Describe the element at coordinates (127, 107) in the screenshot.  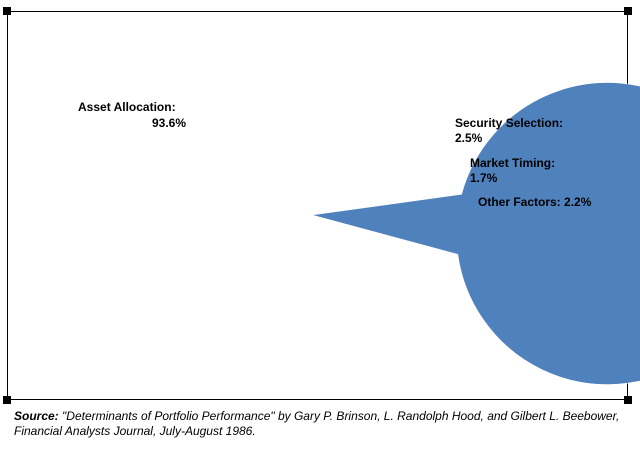
I see `label-asset-allocation: Asset Allocation:` at that location.